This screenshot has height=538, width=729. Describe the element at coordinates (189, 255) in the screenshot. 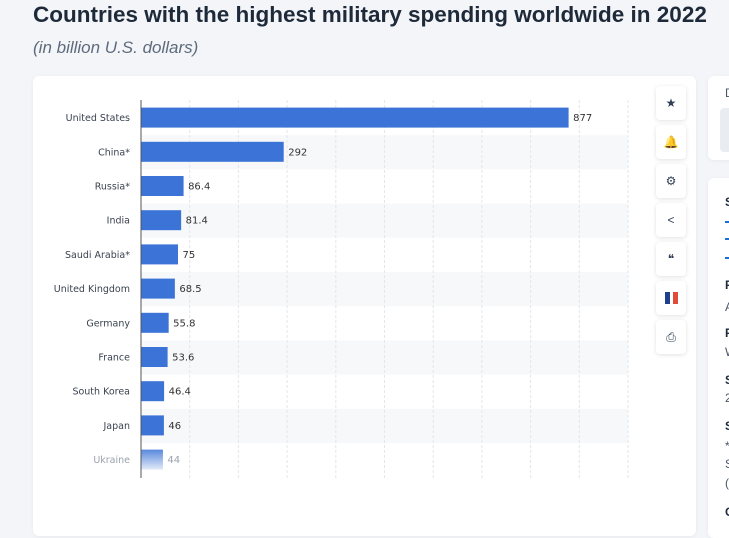

I see `value-label: 75` at that location.